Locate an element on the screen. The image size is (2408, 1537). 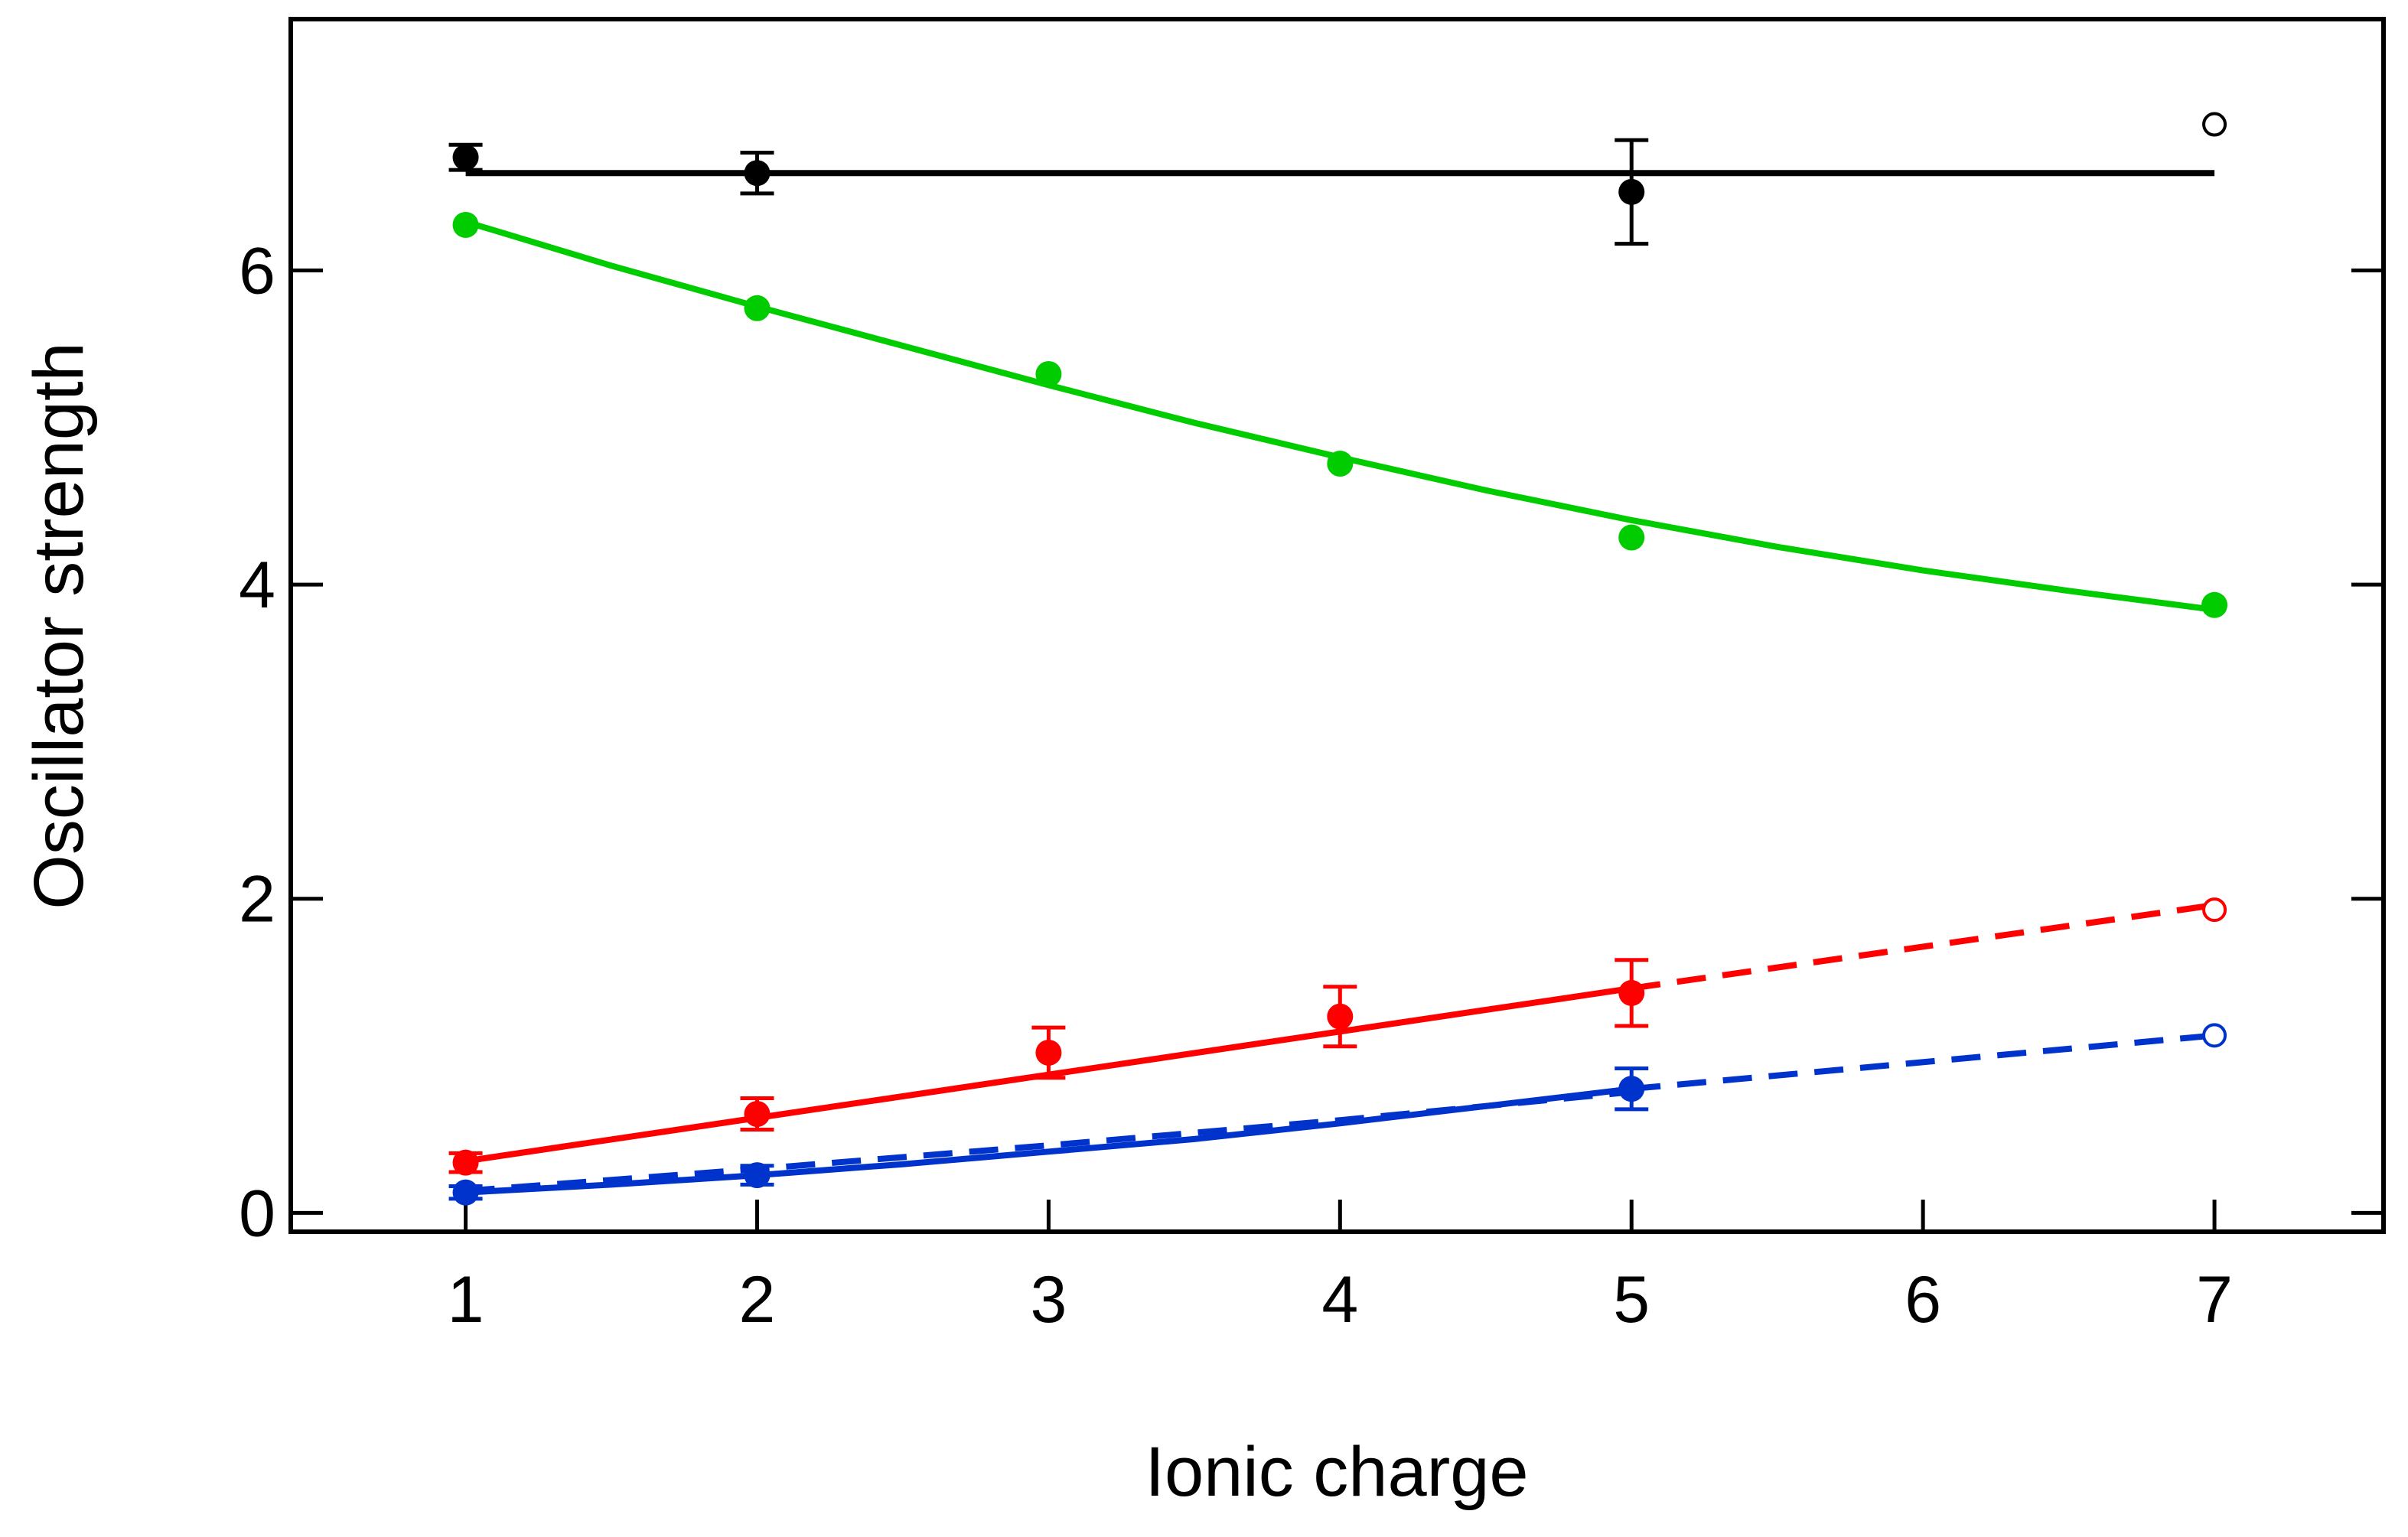
y-tick-label: 0 is located at coordinates (257, 1213).